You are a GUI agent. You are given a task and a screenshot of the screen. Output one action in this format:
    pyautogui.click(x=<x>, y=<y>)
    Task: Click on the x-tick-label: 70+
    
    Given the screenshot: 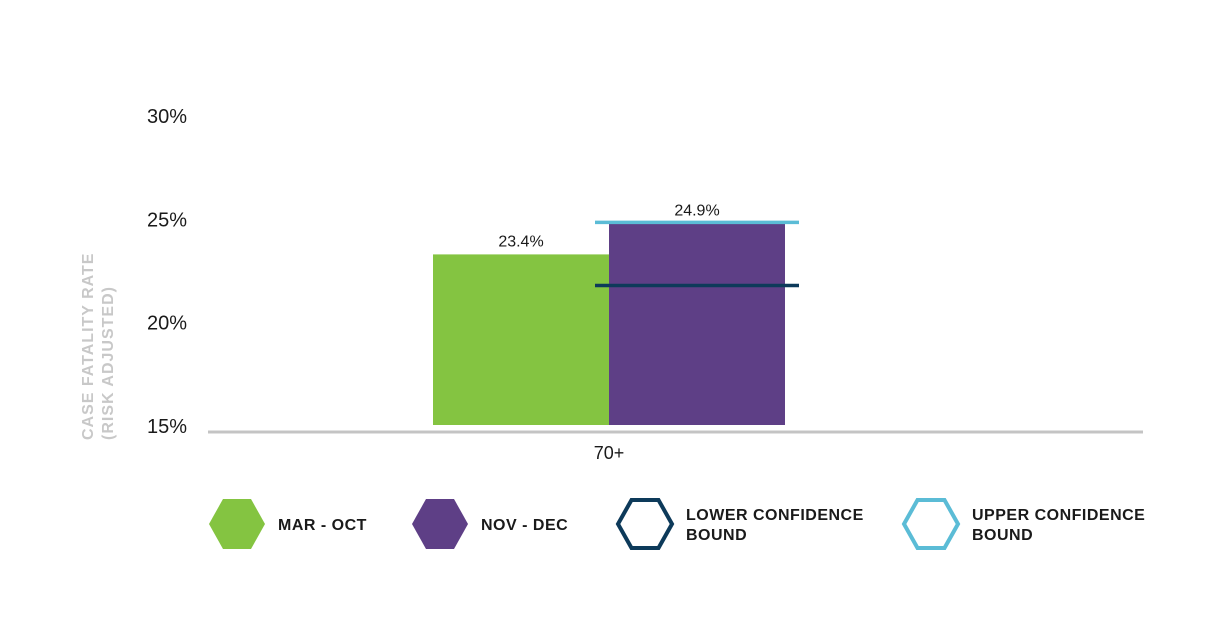 What is the action you would take?
    pyautogui.click(x=609, y=453)
    